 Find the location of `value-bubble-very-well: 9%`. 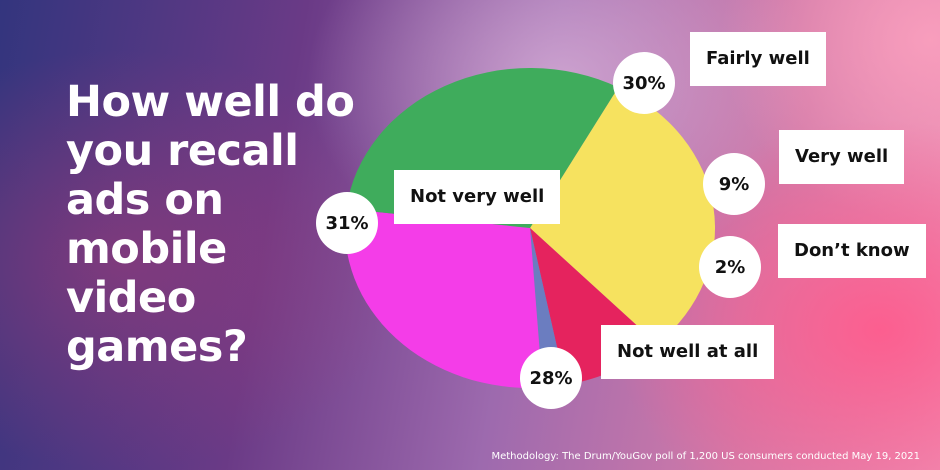

value-bubble-very-well: 9% is located at coordinates (734, 184).